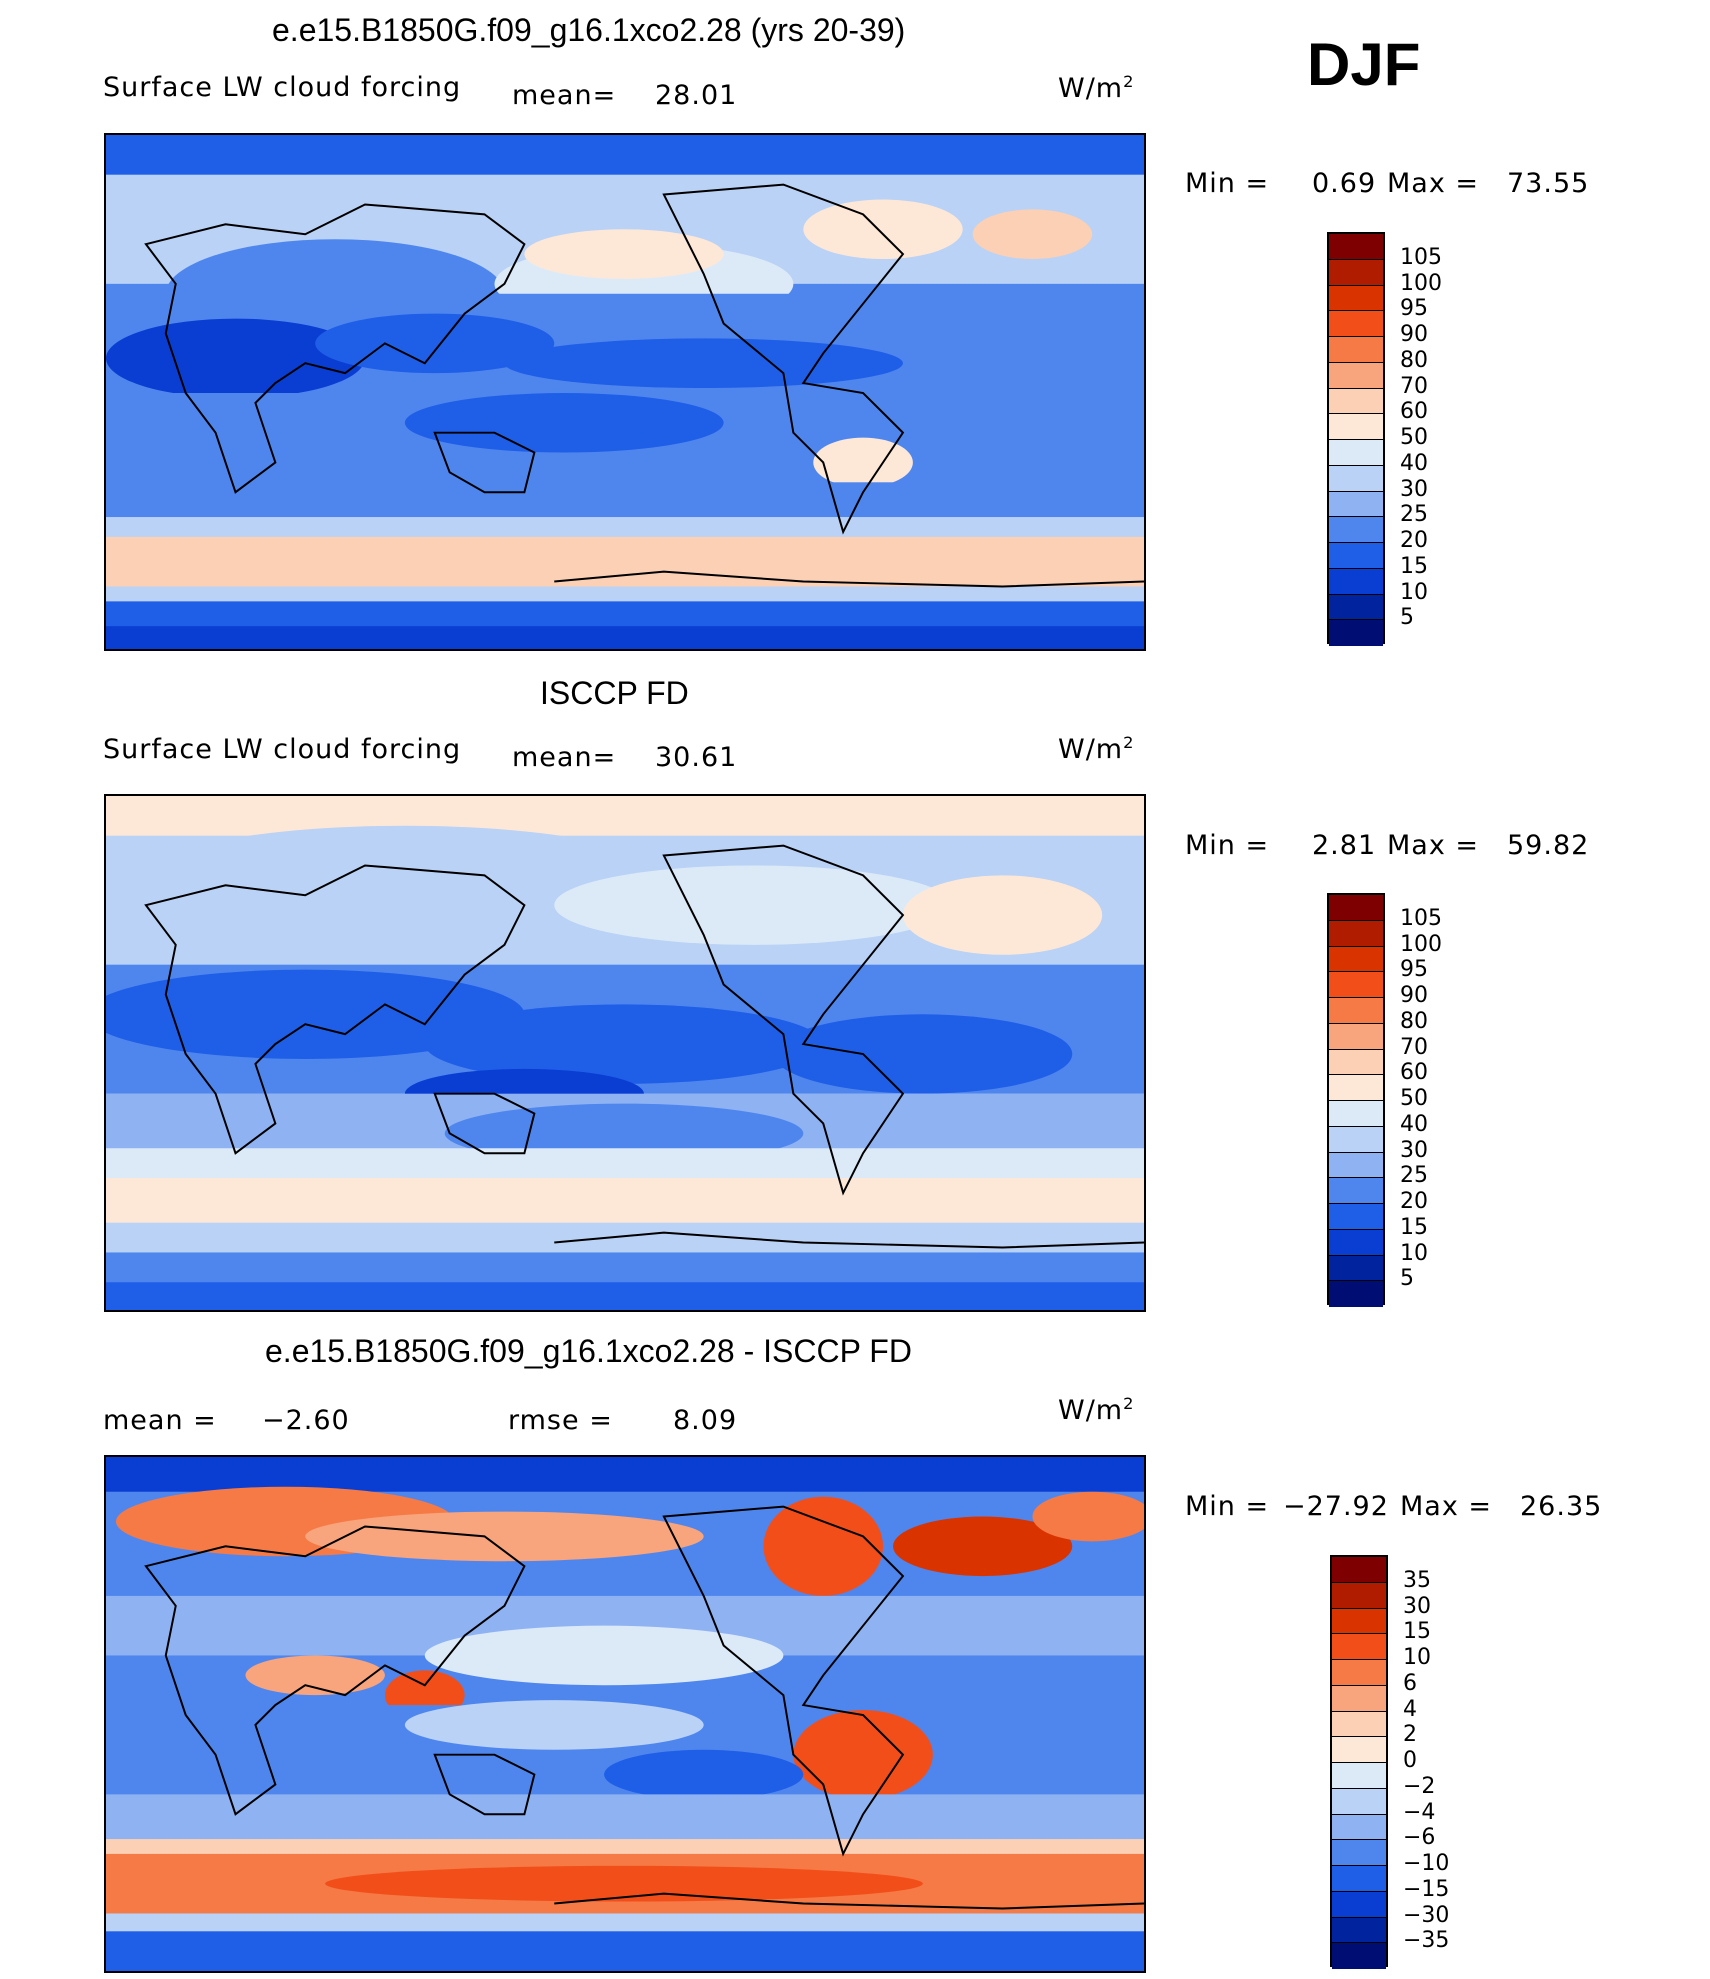 This screenshot has width=1710, height=1979. I want to click on panel1-mean-value: 28.01, so click(696, 95).